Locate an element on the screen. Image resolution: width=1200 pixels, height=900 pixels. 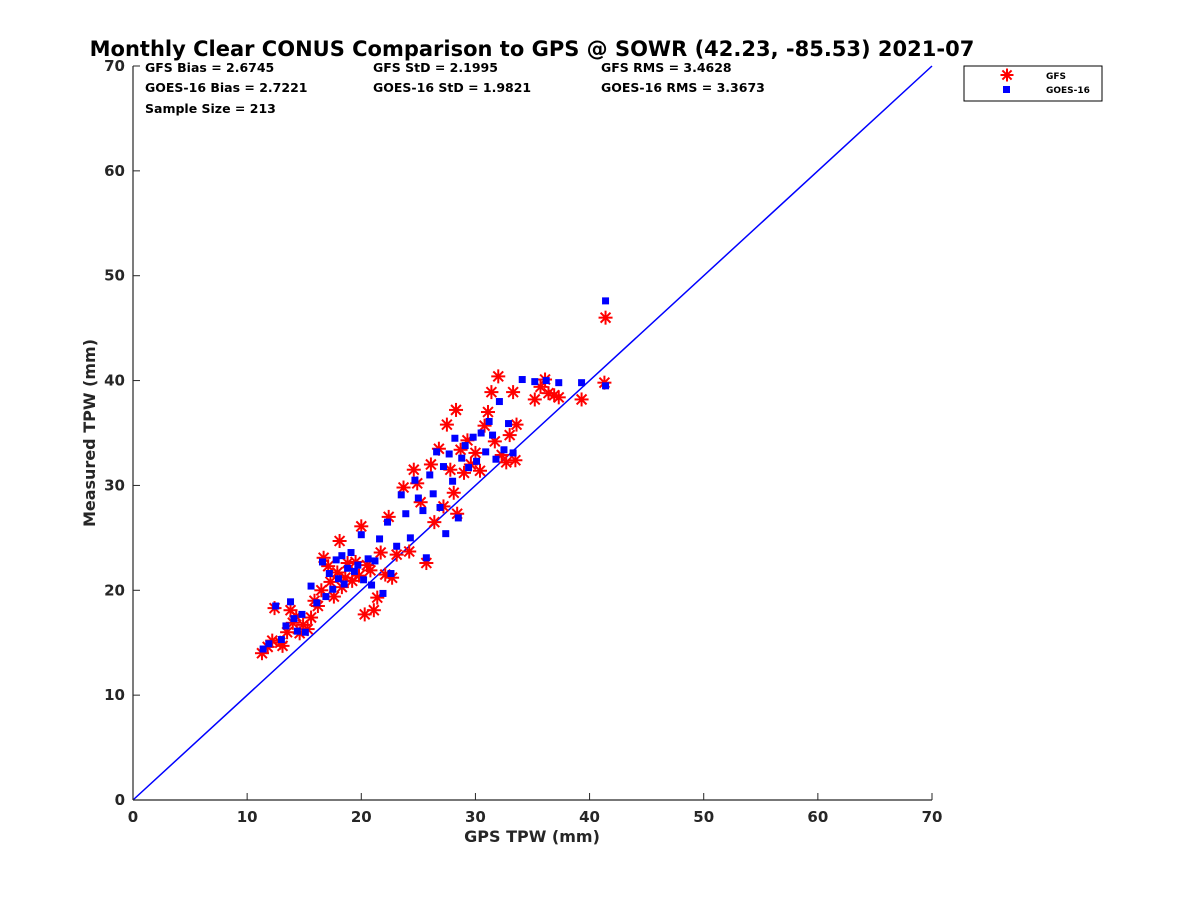
gfs-std-annotation: GFS StD = 2.1995 is located at coordinates (435, 67).